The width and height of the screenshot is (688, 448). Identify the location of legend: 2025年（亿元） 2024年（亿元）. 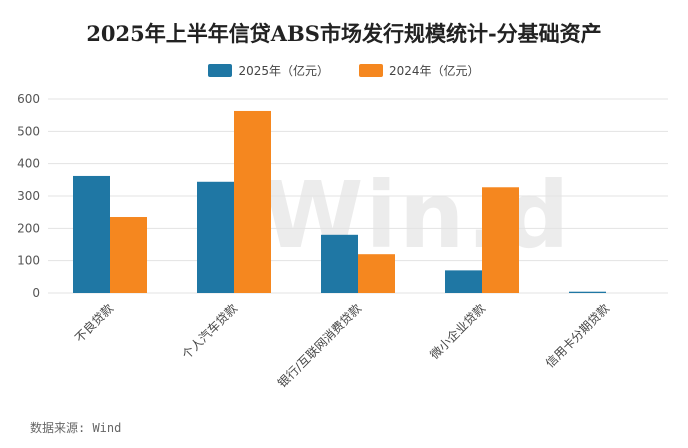
(344, 70).